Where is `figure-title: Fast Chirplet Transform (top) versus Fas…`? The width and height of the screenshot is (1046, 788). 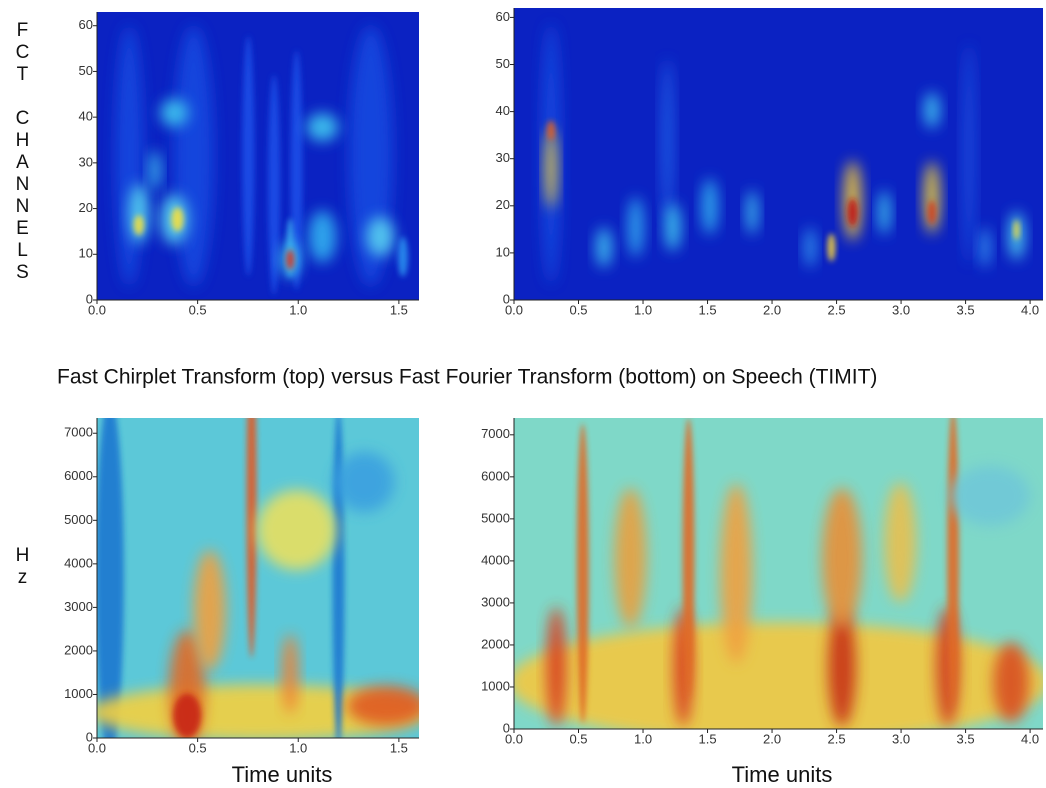 figure-title: Fast Chirplet Transform (top) versus Fas… is located at coordinates (467, 377).